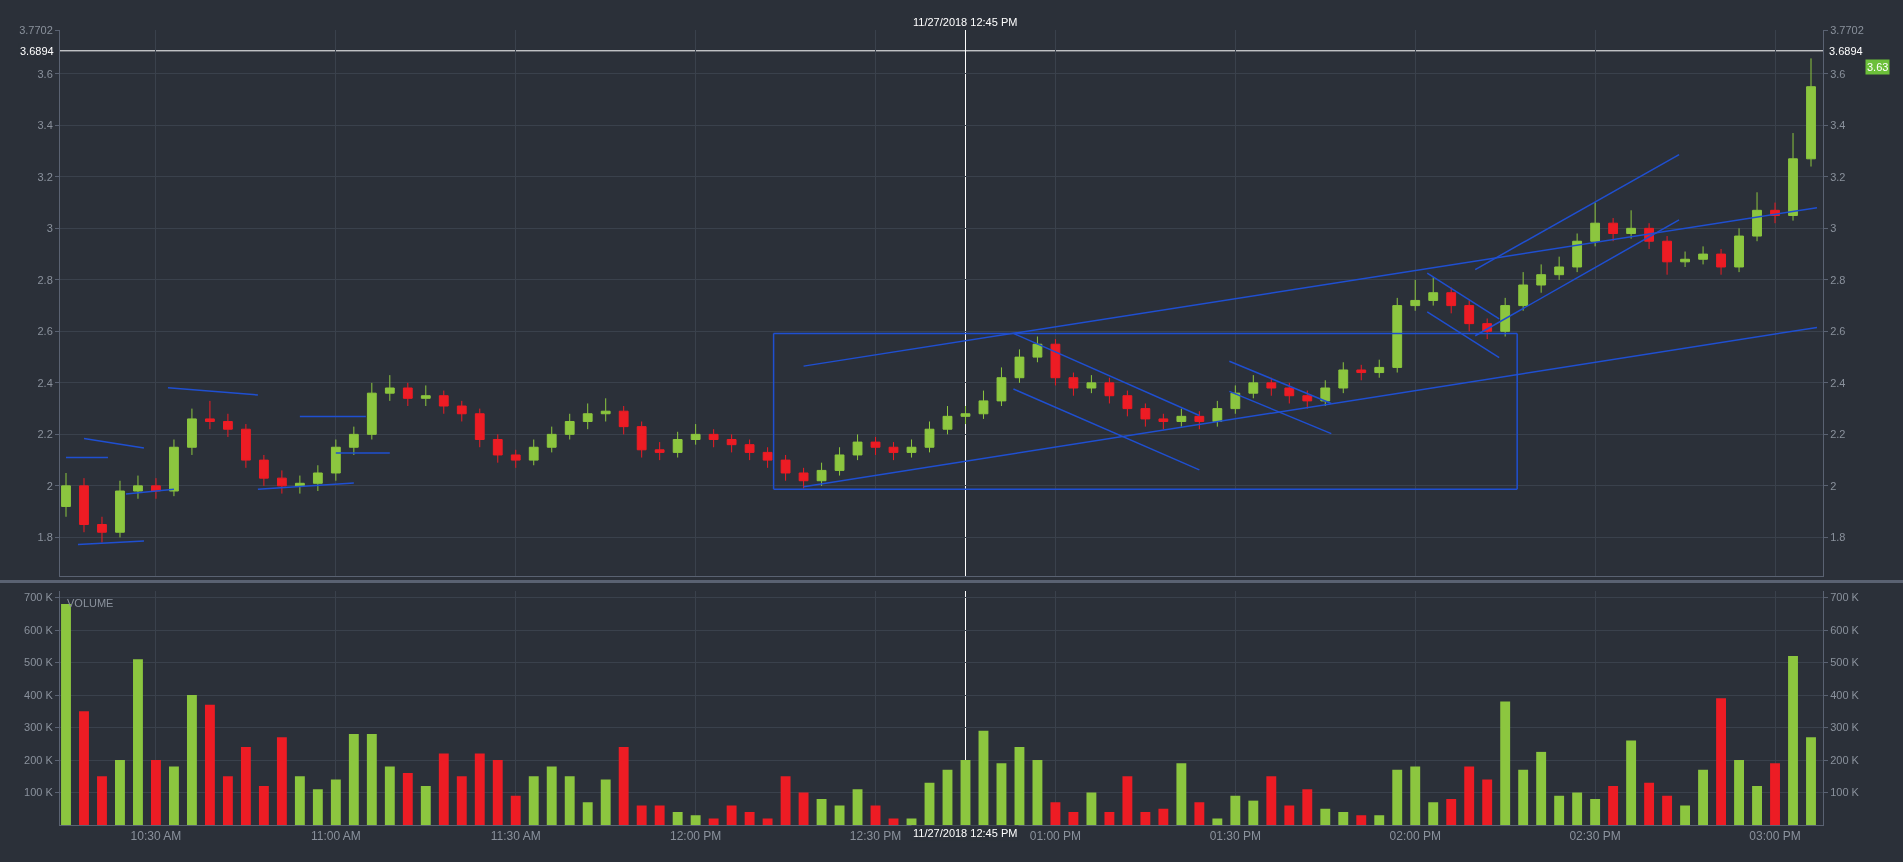 Image resolution: width=1903 pixels, height=862 pixels. What do you see at coordinates (1055, 836) in the screenshot?
I see `x-tick-label: 01:00 PM` at bounding box center [1055, 836].